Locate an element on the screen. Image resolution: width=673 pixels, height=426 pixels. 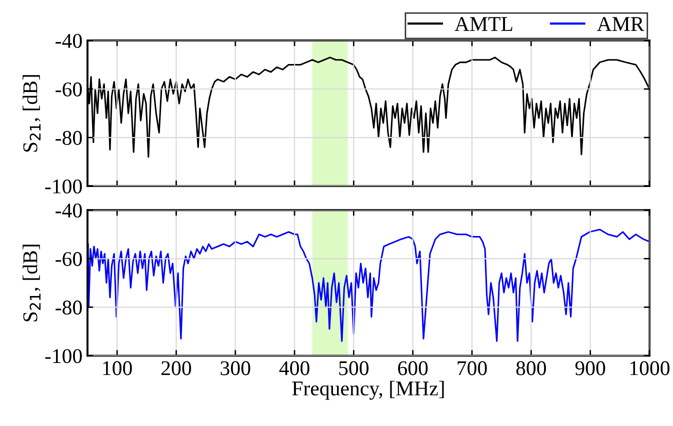
x-tick-label: 700 is located at coordinates (472, 368).